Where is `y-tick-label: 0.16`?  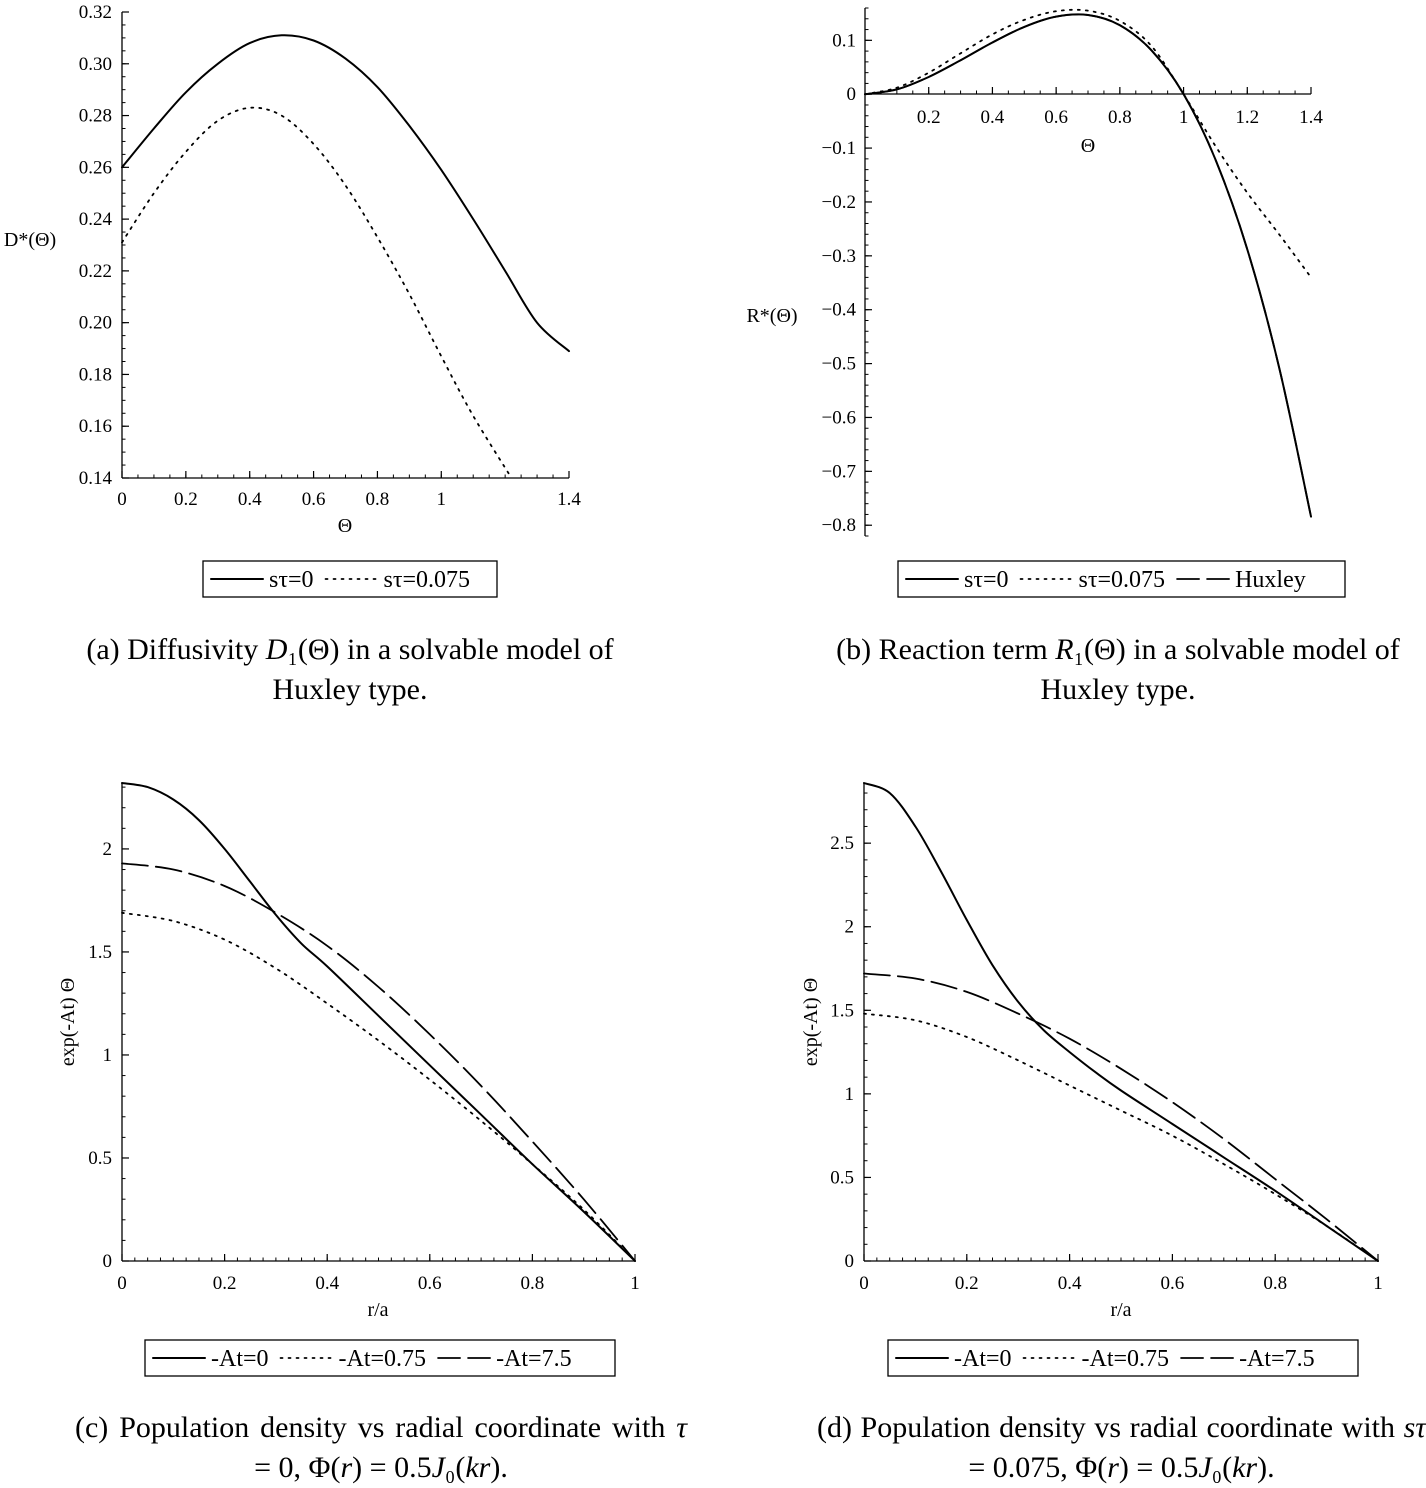
y-tick-label: 0.16 is located at coordinates (95, 426).